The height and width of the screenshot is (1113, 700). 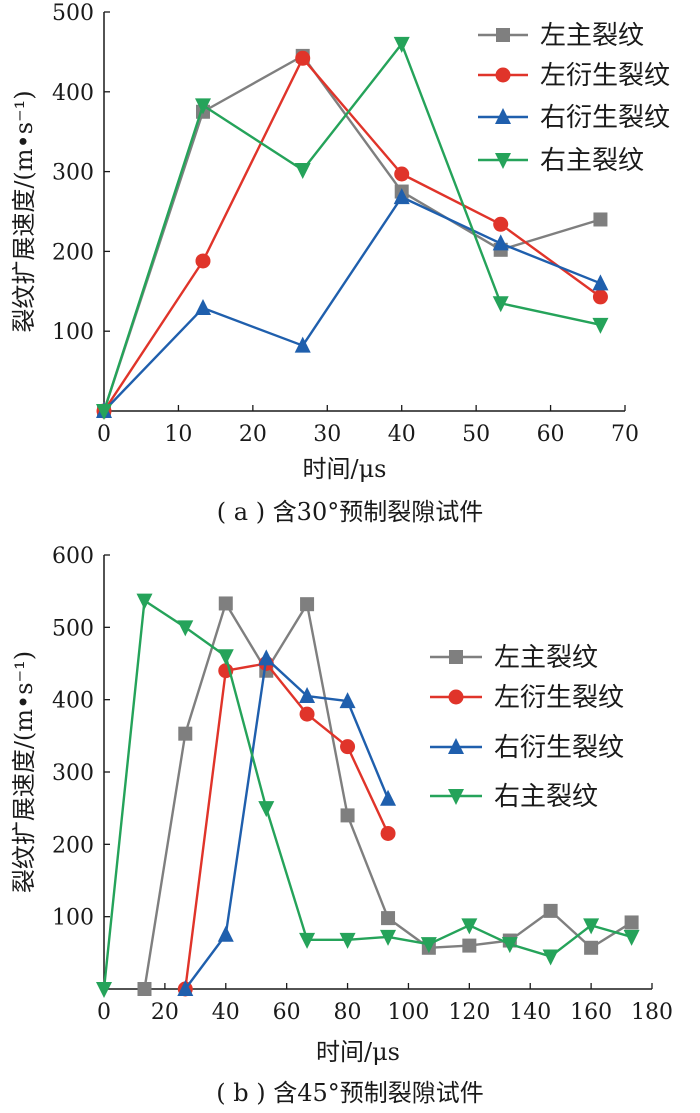 What do you see at coordinates (605, 118) in the screenshot?
I see `legend-label: 右衍生裂纹` at bounding box center [605, 118].